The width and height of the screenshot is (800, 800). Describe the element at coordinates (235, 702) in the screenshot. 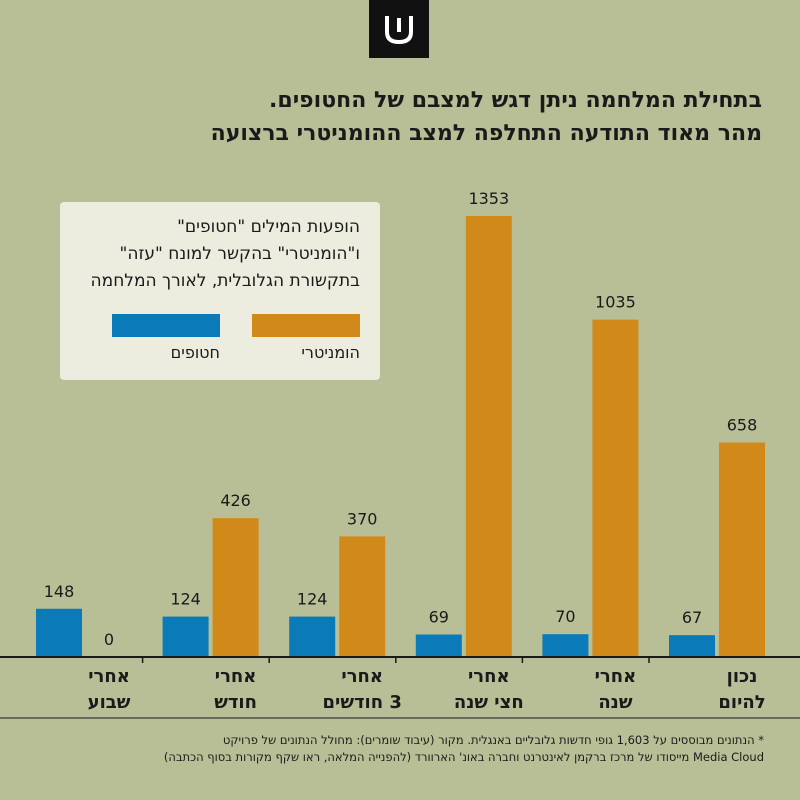

I see `category-label: חודש` at that location.